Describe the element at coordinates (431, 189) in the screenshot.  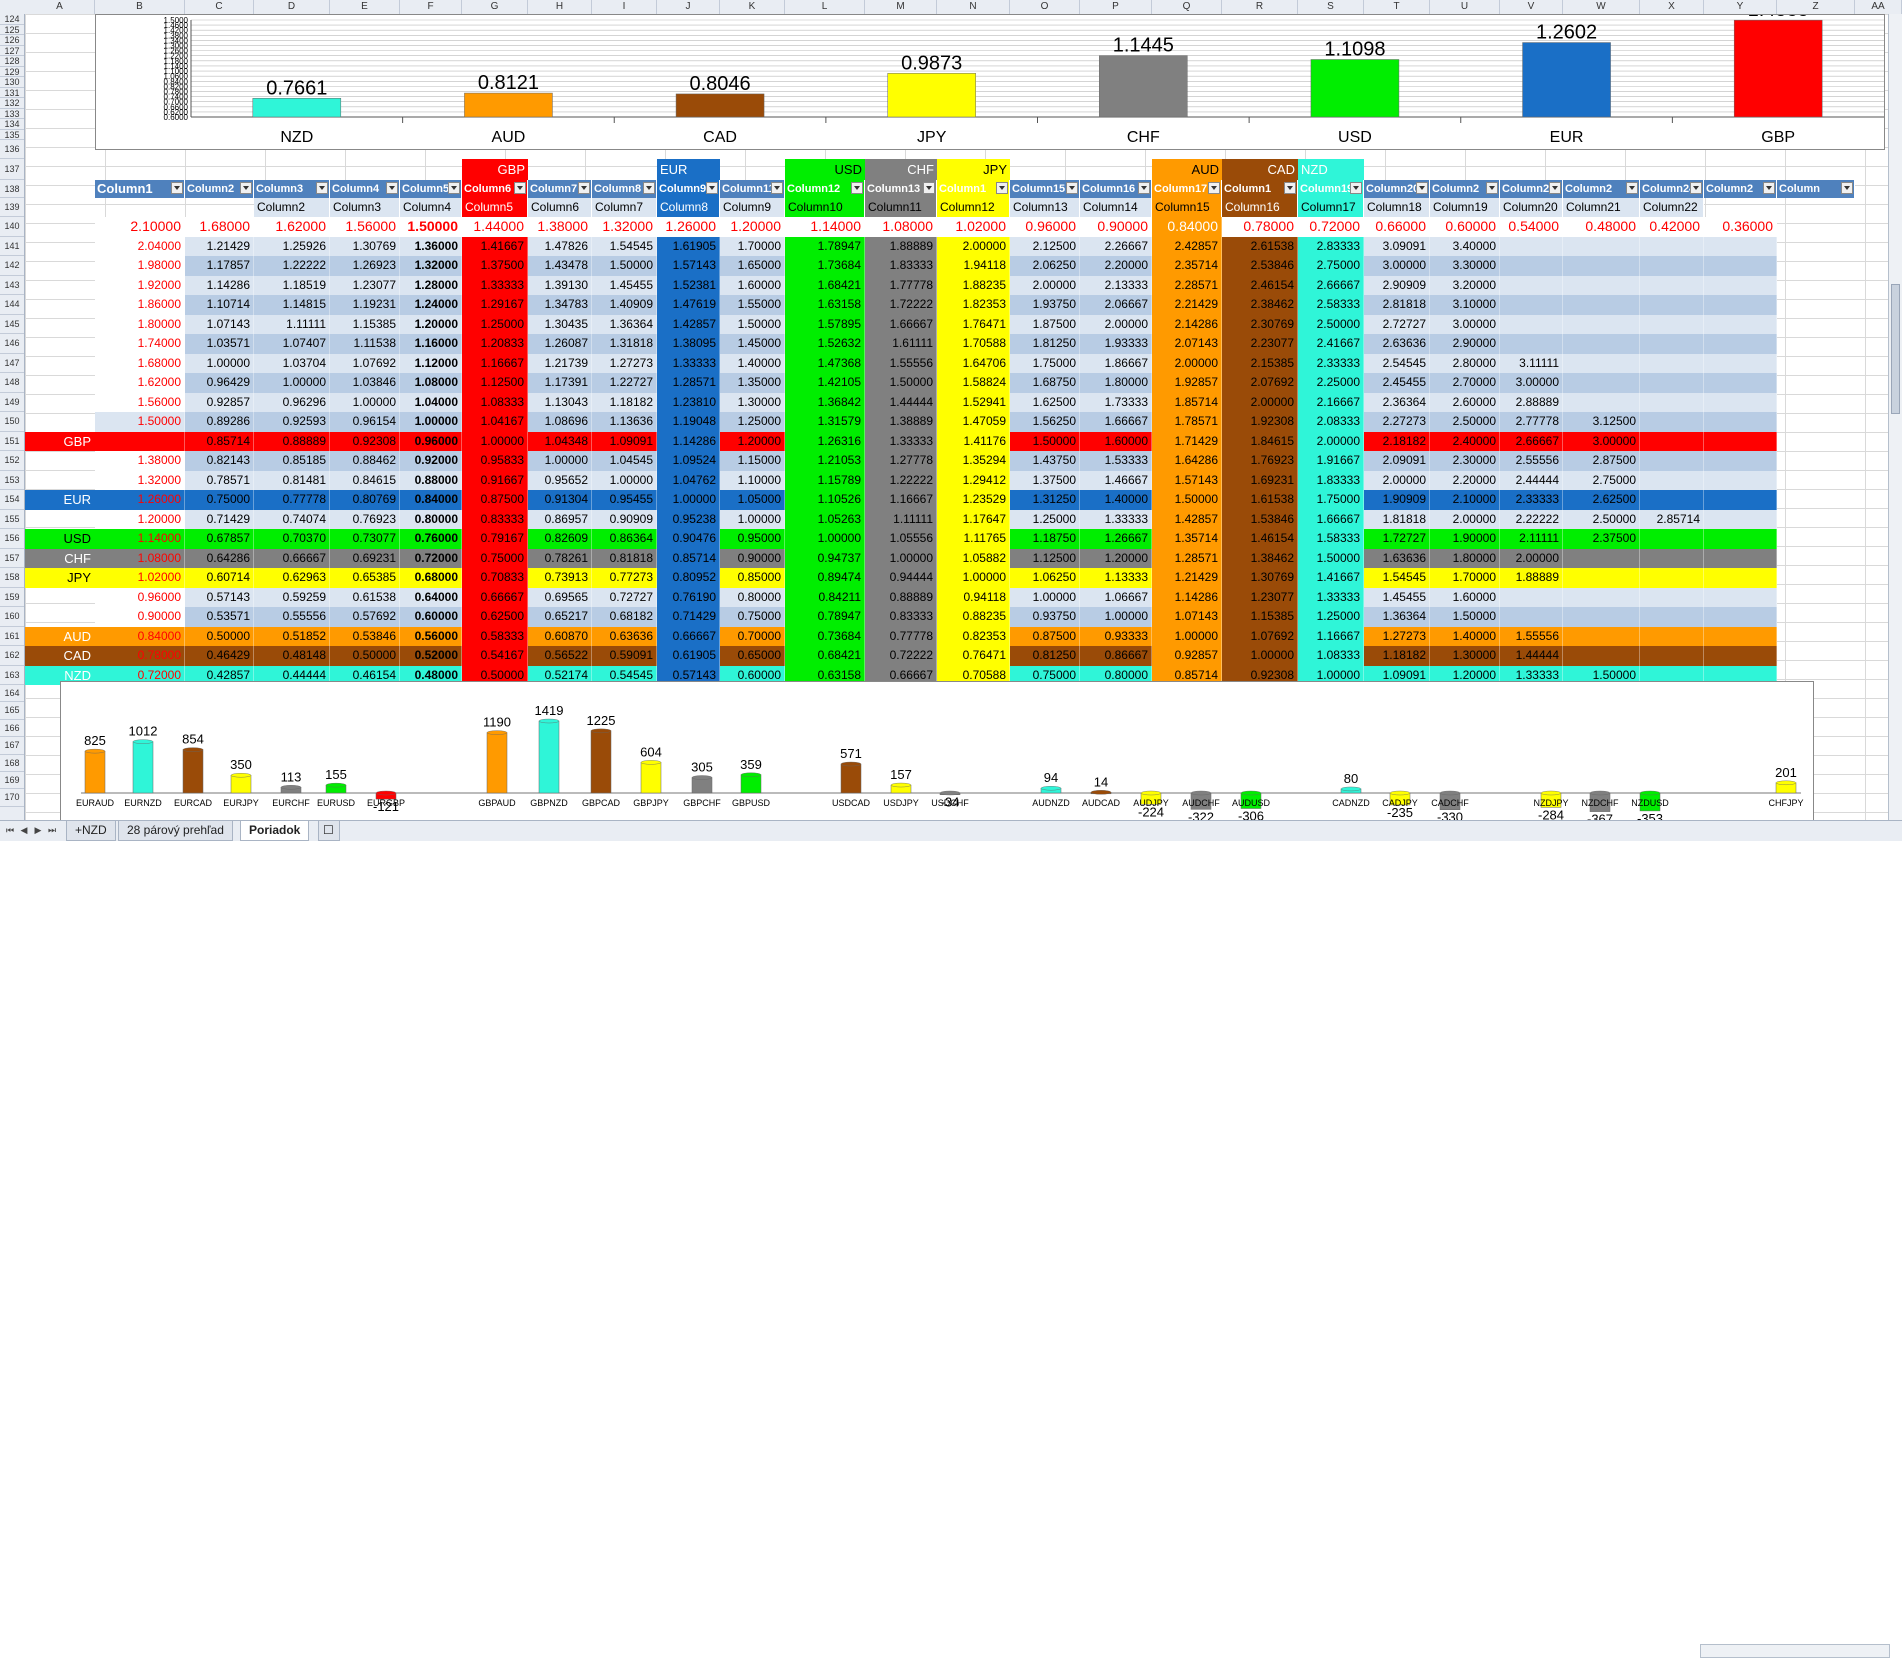
I see `table-header-5: Column5` at that location.